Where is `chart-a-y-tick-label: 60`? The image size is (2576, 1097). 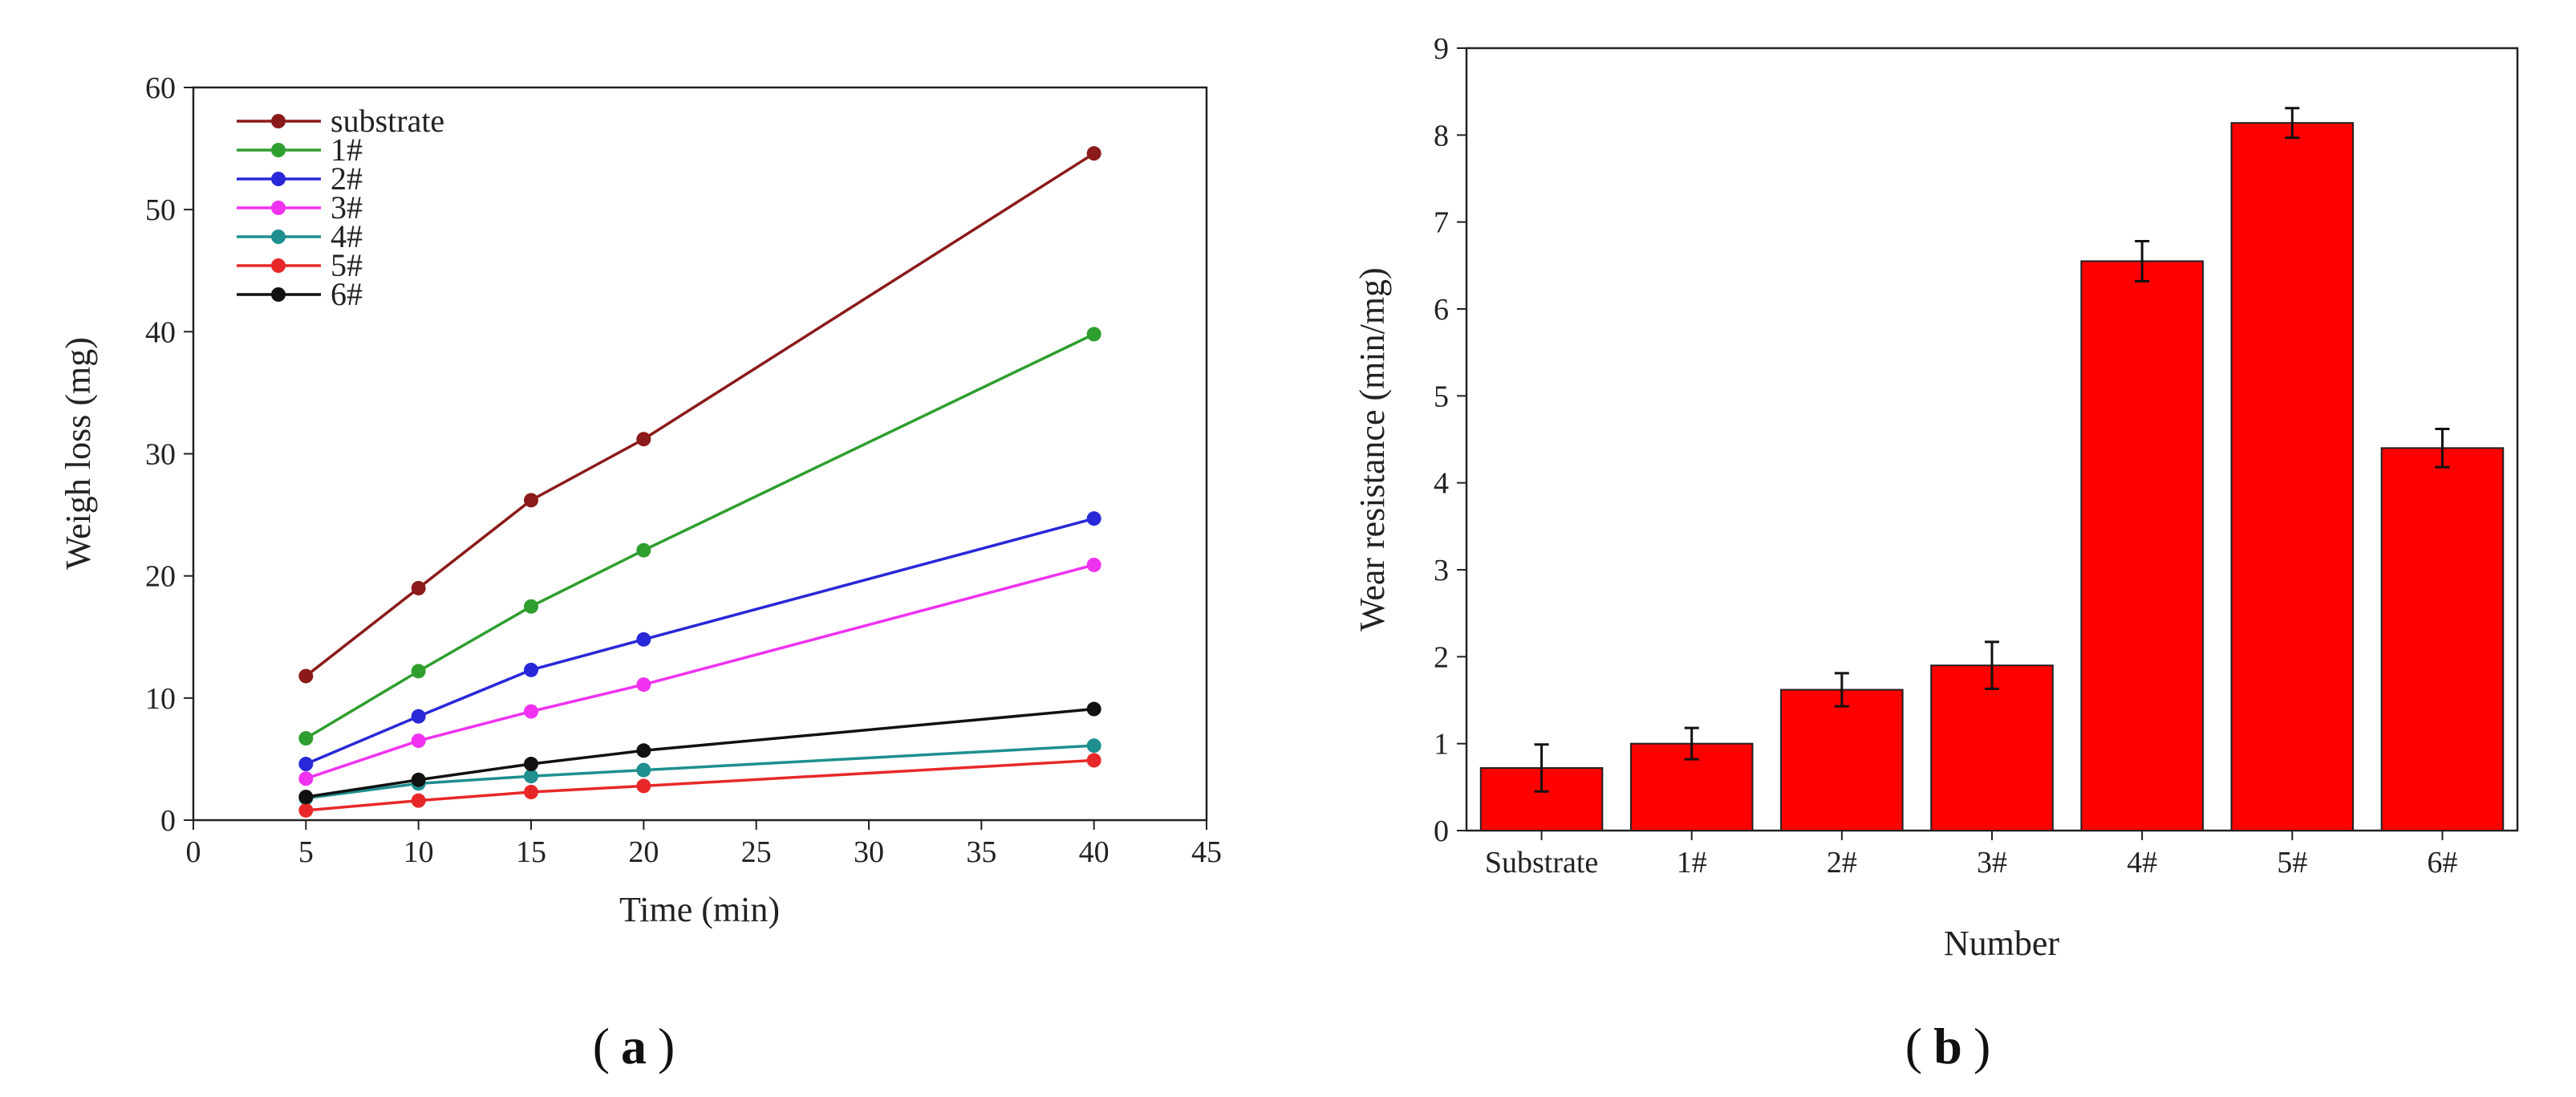 chart-a-y-tick-label: 60 is located at coordinates (160, 88).